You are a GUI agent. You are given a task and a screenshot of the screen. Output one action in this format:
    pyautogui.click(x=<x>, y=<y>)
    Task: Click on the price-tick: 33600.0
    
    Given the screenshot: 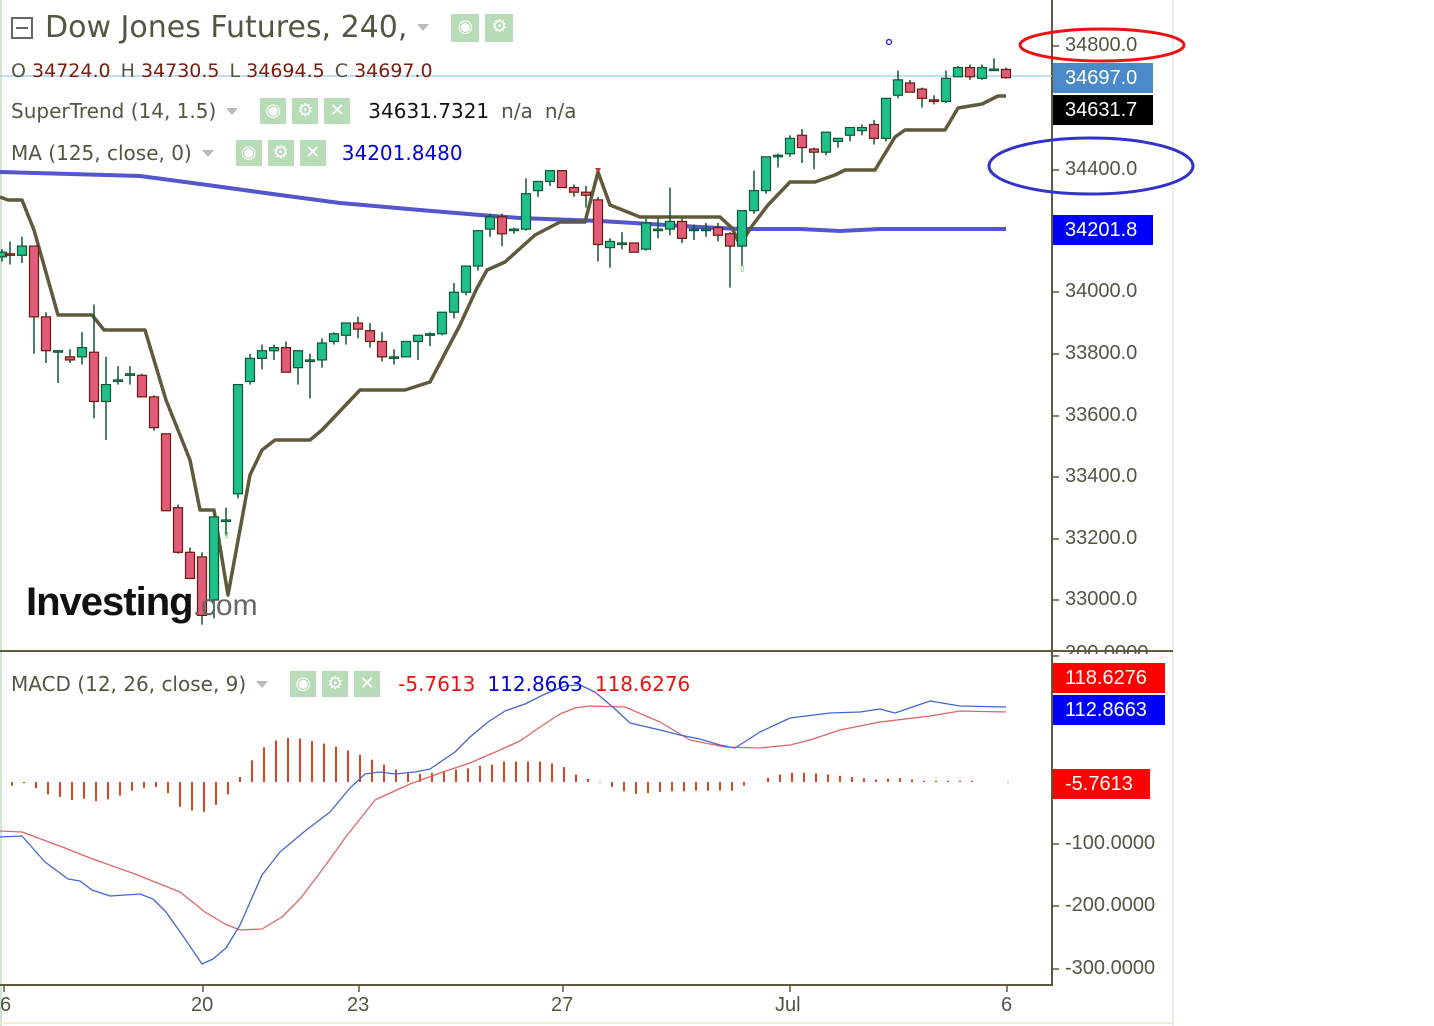 What is the action you would take?
    pyautogui.click(x=1101, y=415)
    